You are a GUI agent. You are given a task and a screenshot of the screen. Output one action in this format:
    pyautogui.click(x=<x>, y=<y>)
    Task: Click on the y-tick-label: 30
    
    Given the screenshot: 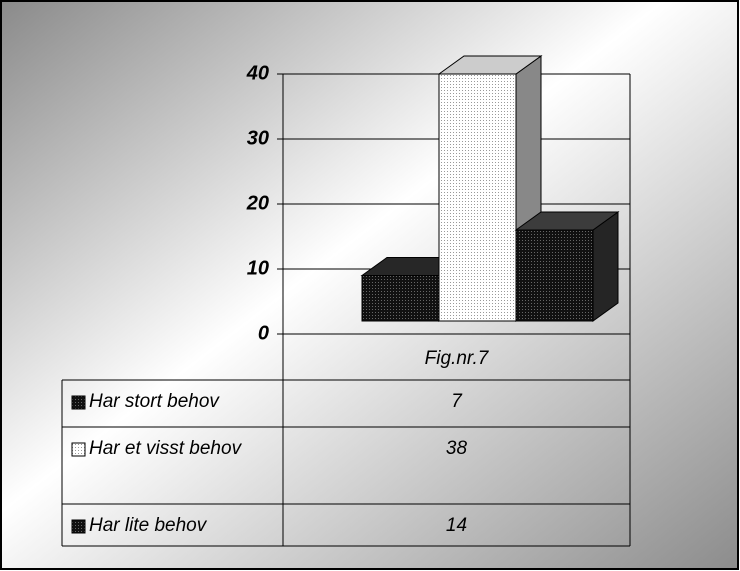 What is the action you would take?
    pyautogui.click(x=258, y=138)
    